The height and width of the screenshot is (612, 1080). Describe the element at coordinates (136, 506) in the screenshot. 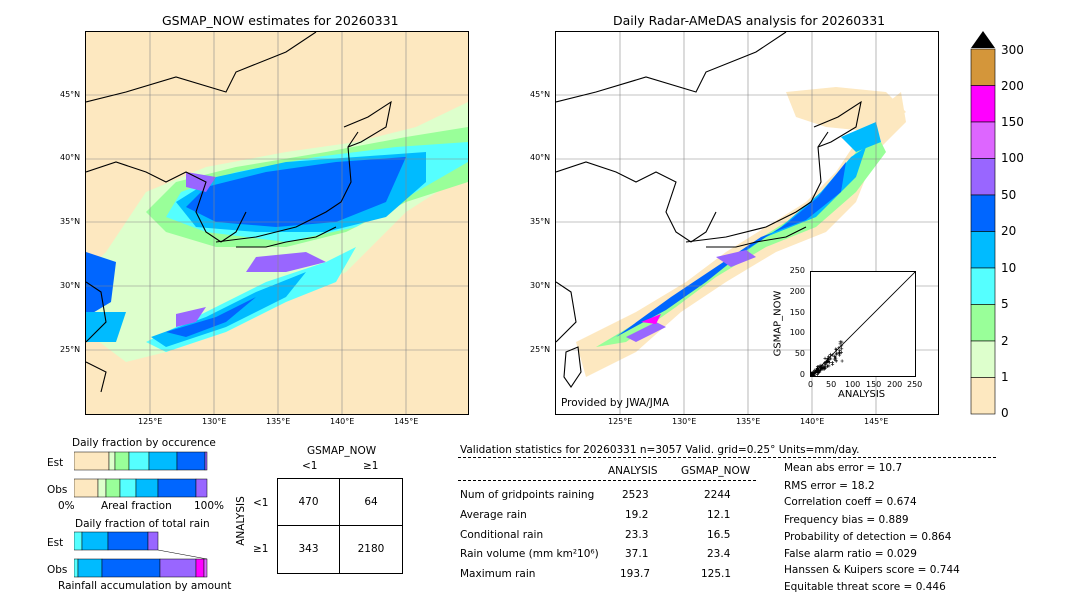

I see `fraction-axis-label: Areal fraction` at that location.